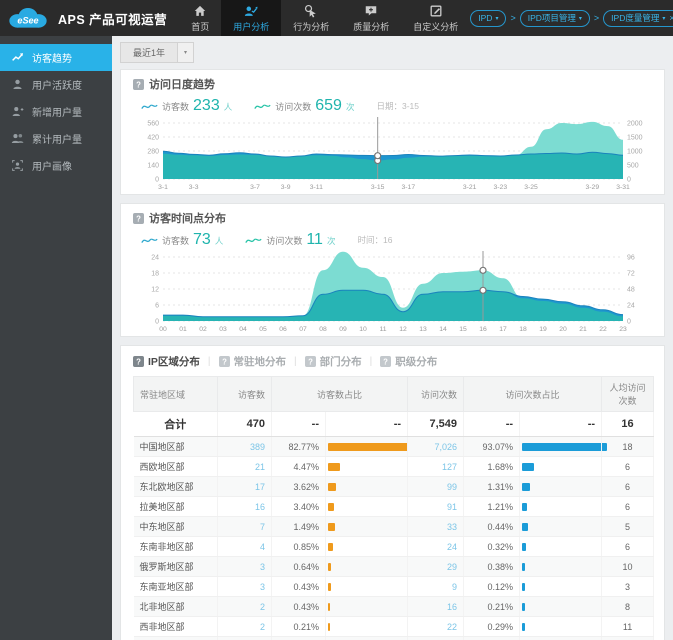 This screenshot has width=673, height=640. Describe the element at coordinates (488, 18) in the screenshot. I see `breadcrumb-pill-ipd: IPD ▾` at that location.